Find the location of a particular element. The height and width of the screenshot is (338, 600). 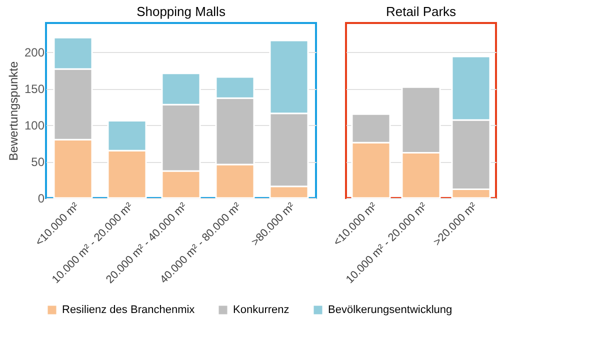

y-tick-label: 0 is located at coordinates (41, 199).